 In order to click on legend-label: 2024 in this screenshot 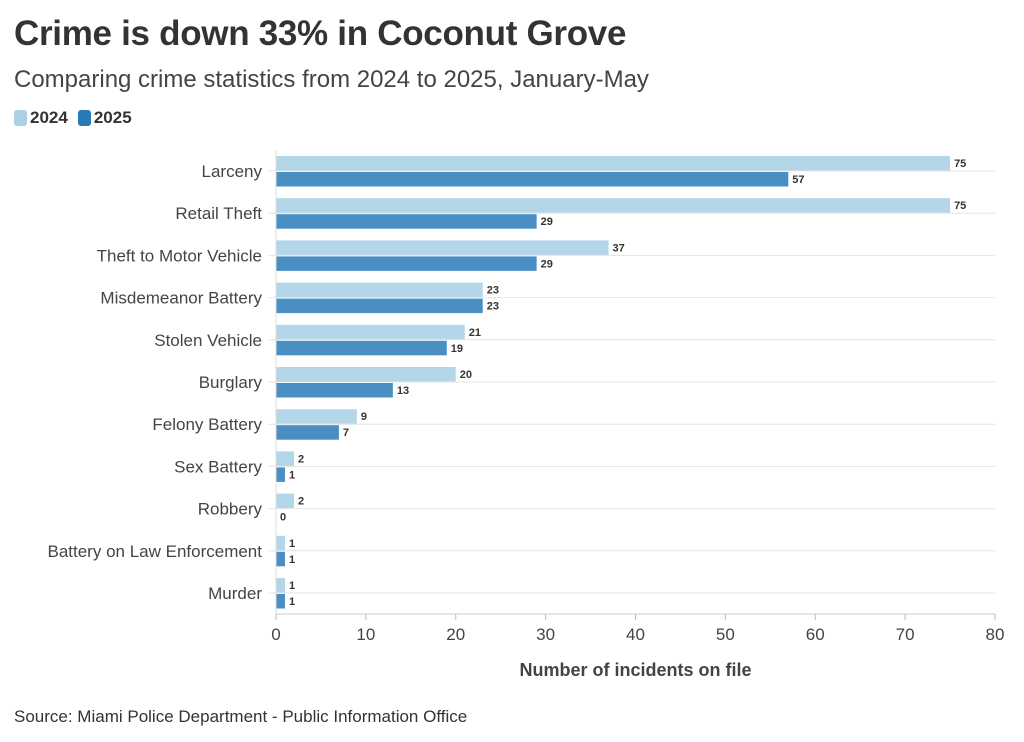, I will do `click(49, 117)`.